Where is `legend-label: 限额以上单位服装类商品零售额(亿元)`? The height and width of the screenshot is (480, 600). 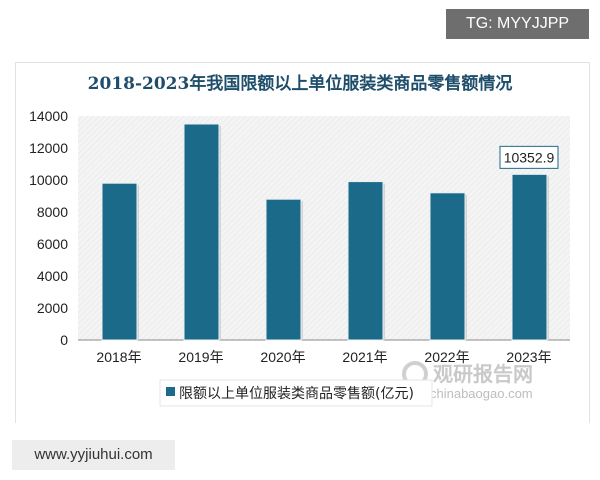 legend-label: 限额以上单位服装类商品零售额(亿元) is located at coordinates (296, 394).